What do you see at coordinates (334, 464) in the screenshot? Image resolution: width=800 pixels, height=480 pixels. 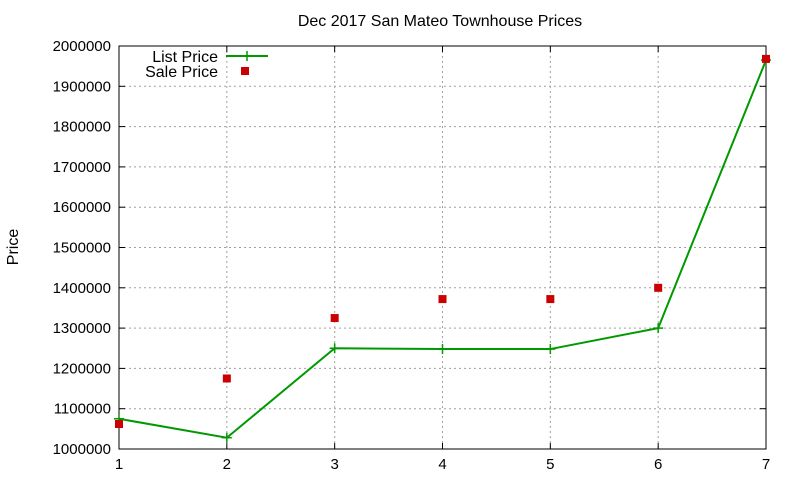 I see `x-tick-label: 3` at bounding box center [334, 464].